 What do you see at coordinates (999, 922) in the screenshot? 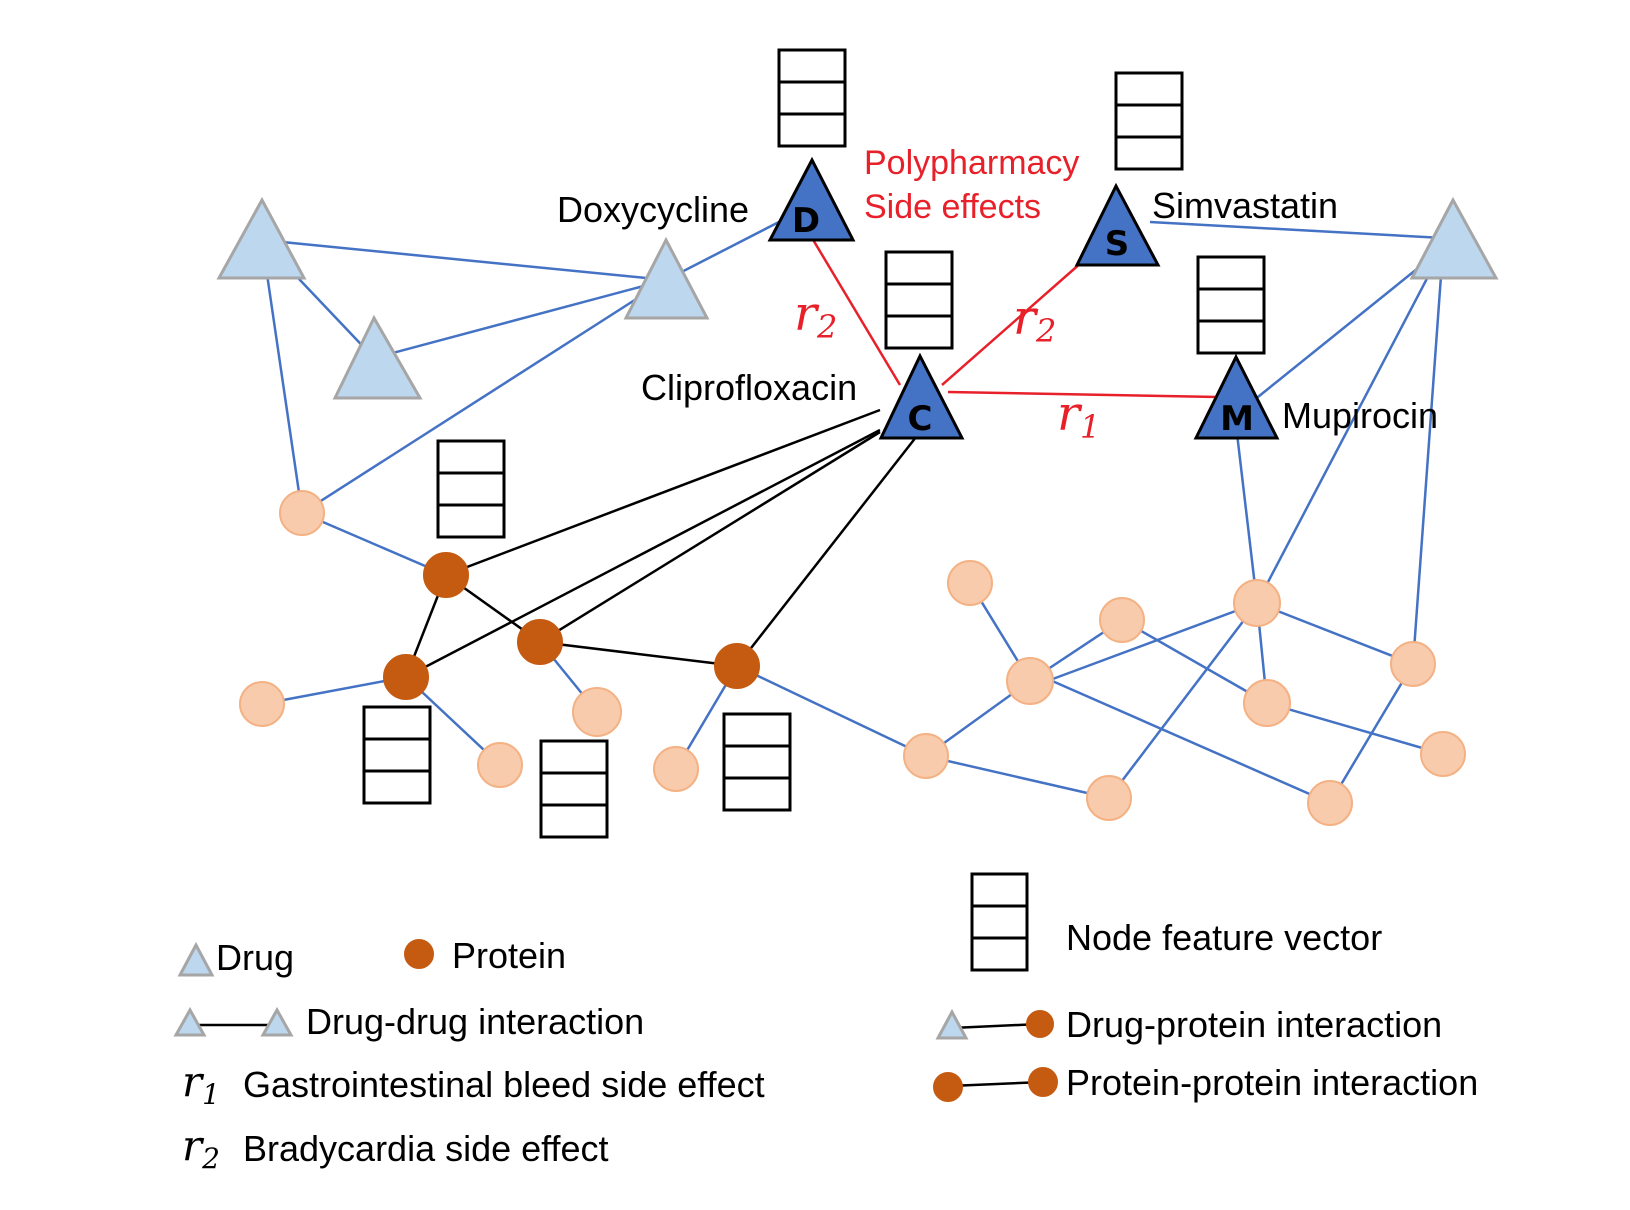
I see `legend-feature-vector-icon` at bounding box center [999, 922].